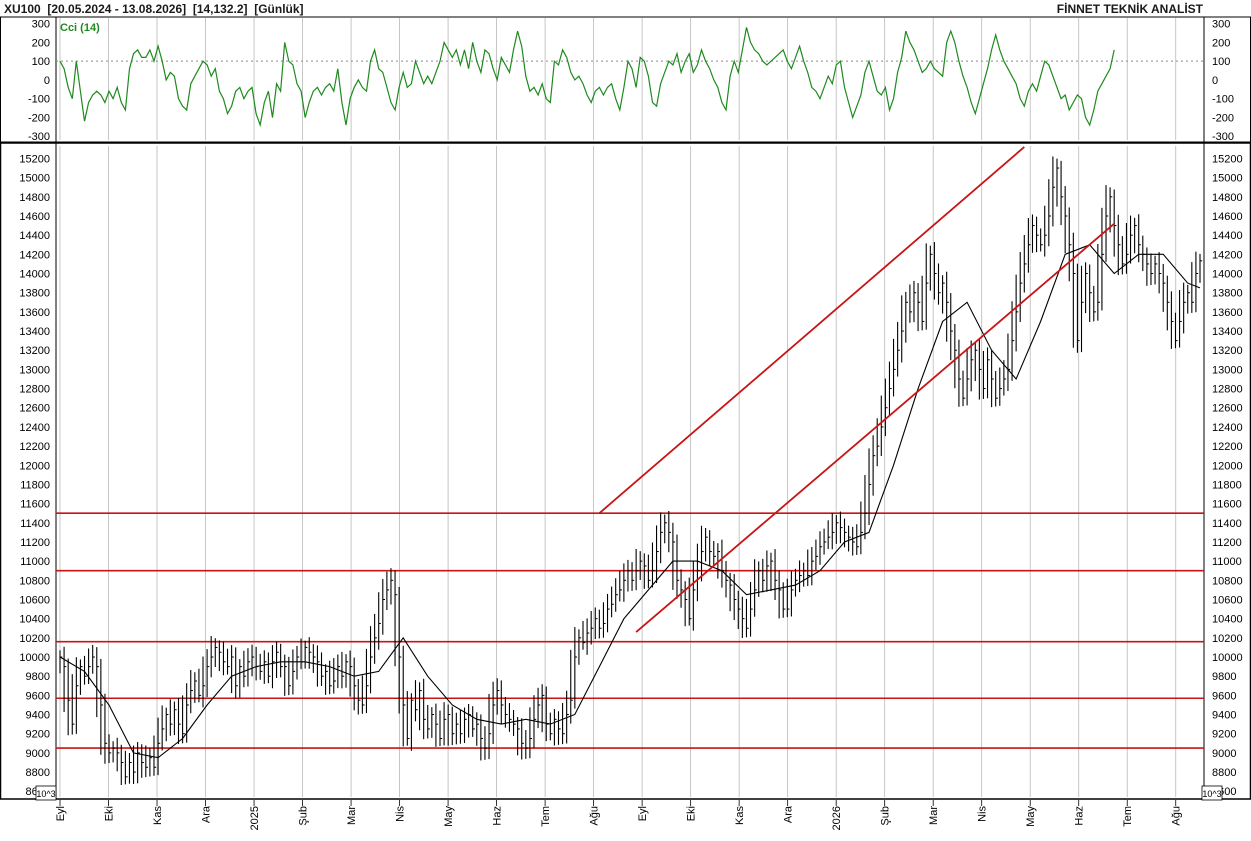 The height and width of the screenshot is (841, 1251). What do you see at coordinates (1227, 600) in the screenshot?
I see `price-tick-label-right: 10600` at bounding box center [1227, 600].